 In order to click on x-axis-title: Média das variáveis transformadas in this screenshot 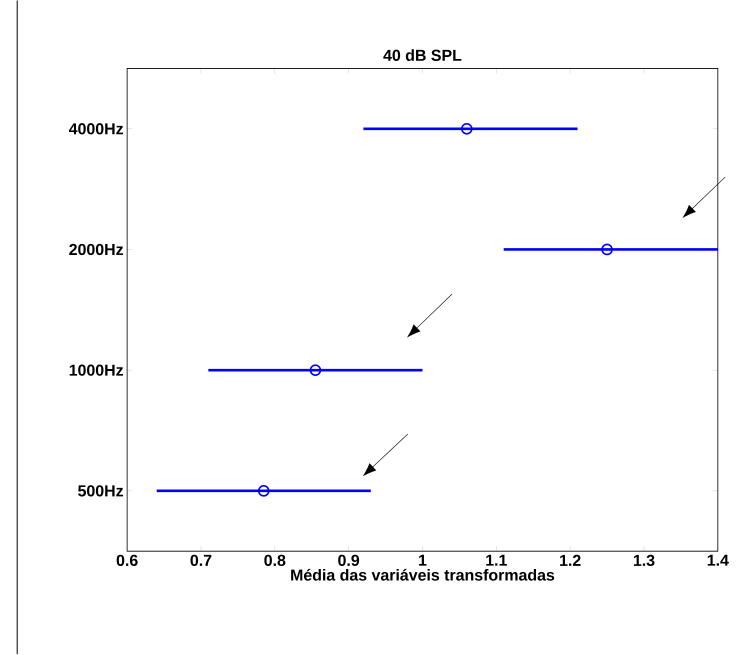, I will do `click(422, 575)`.